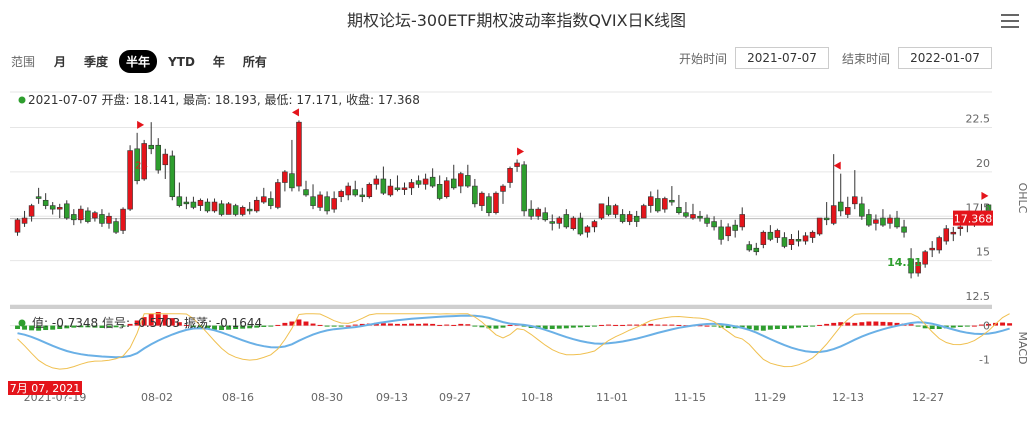  Describe the element at coordinates (327, 397) in the screenshot. I see `x-tick-label: 08-30` at that location.